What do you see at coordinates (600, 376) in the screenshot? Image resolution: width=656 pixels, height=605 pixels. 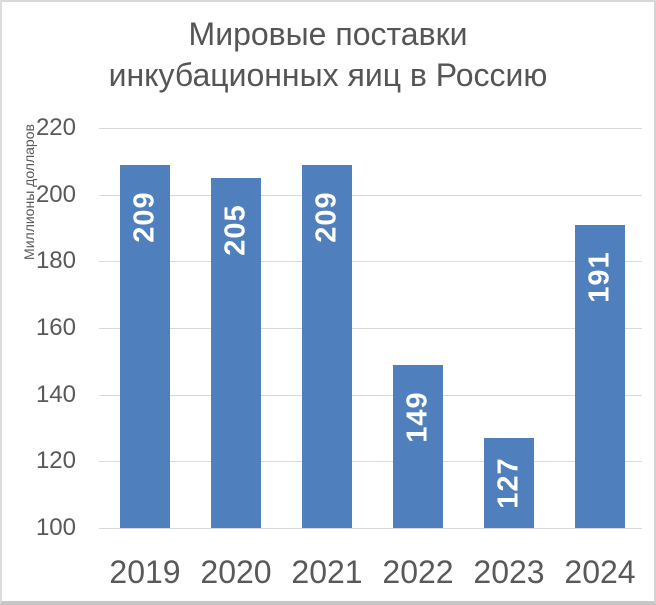 I see `bar-2024: 191` at bounding box center [600, 376].